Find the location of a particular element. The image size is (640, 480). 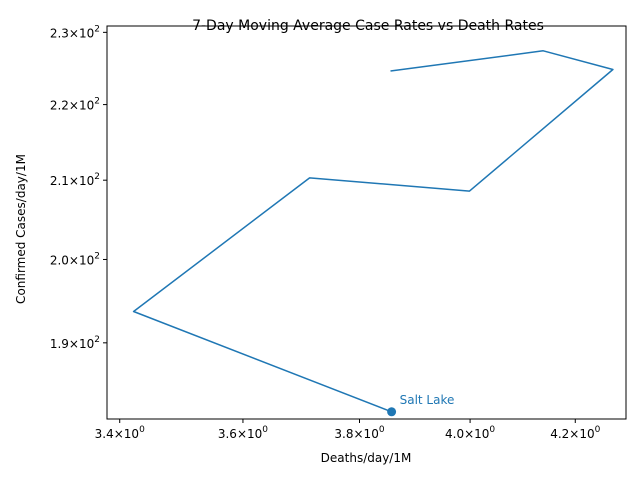

y-tick-label: 2.1×102 is located at coordinates (75, 180).